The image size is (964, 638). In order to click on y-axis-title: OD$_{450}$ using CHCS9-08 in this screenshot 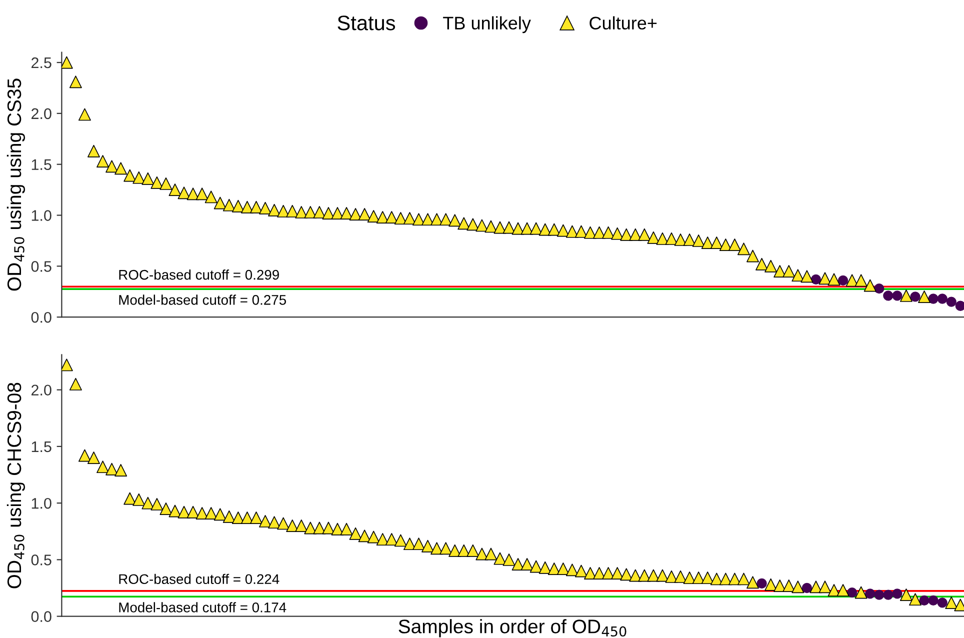, I will do `click(16, 485)`.